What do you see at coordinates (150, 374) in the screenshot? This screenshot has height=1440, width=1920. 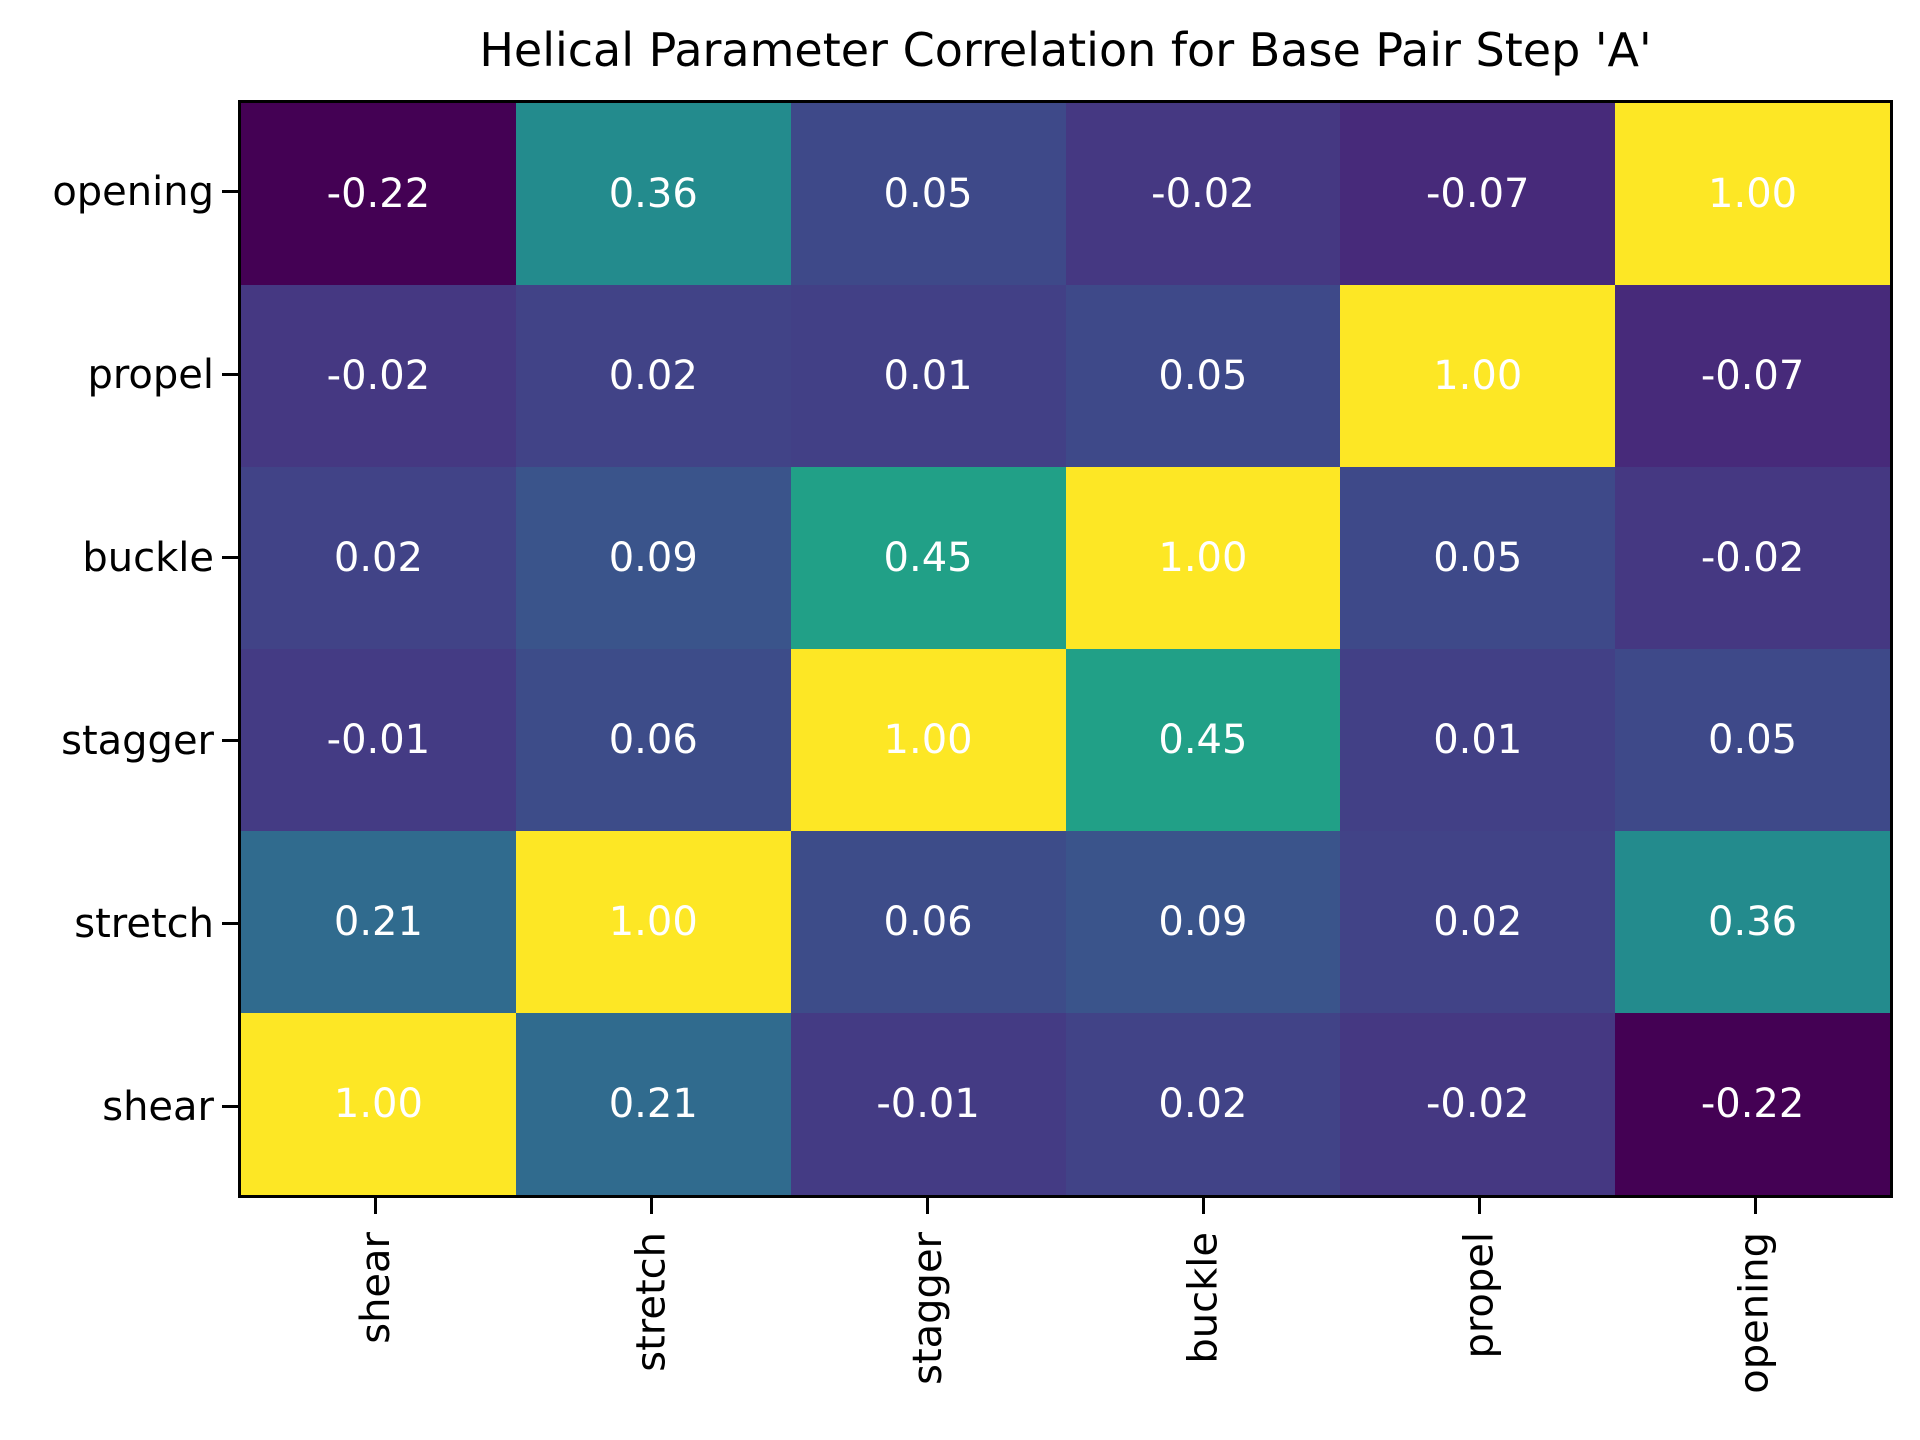 I see `y-tick-label: propel` at bounding box center [150, 374].